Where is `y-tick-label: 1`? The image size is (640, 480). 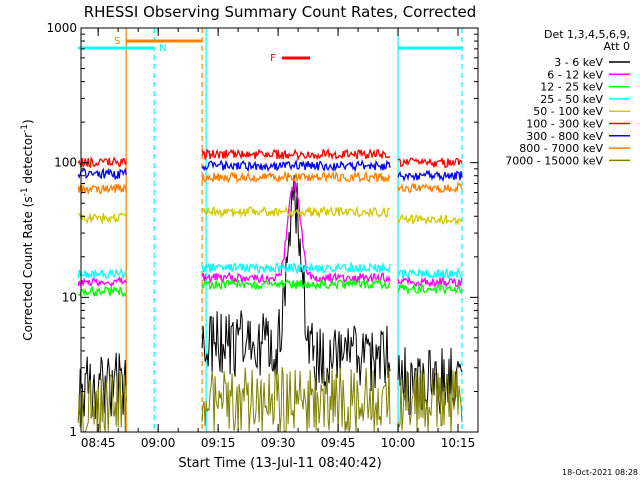
y-tick-label: 1 is located at coordinates (73, 432).